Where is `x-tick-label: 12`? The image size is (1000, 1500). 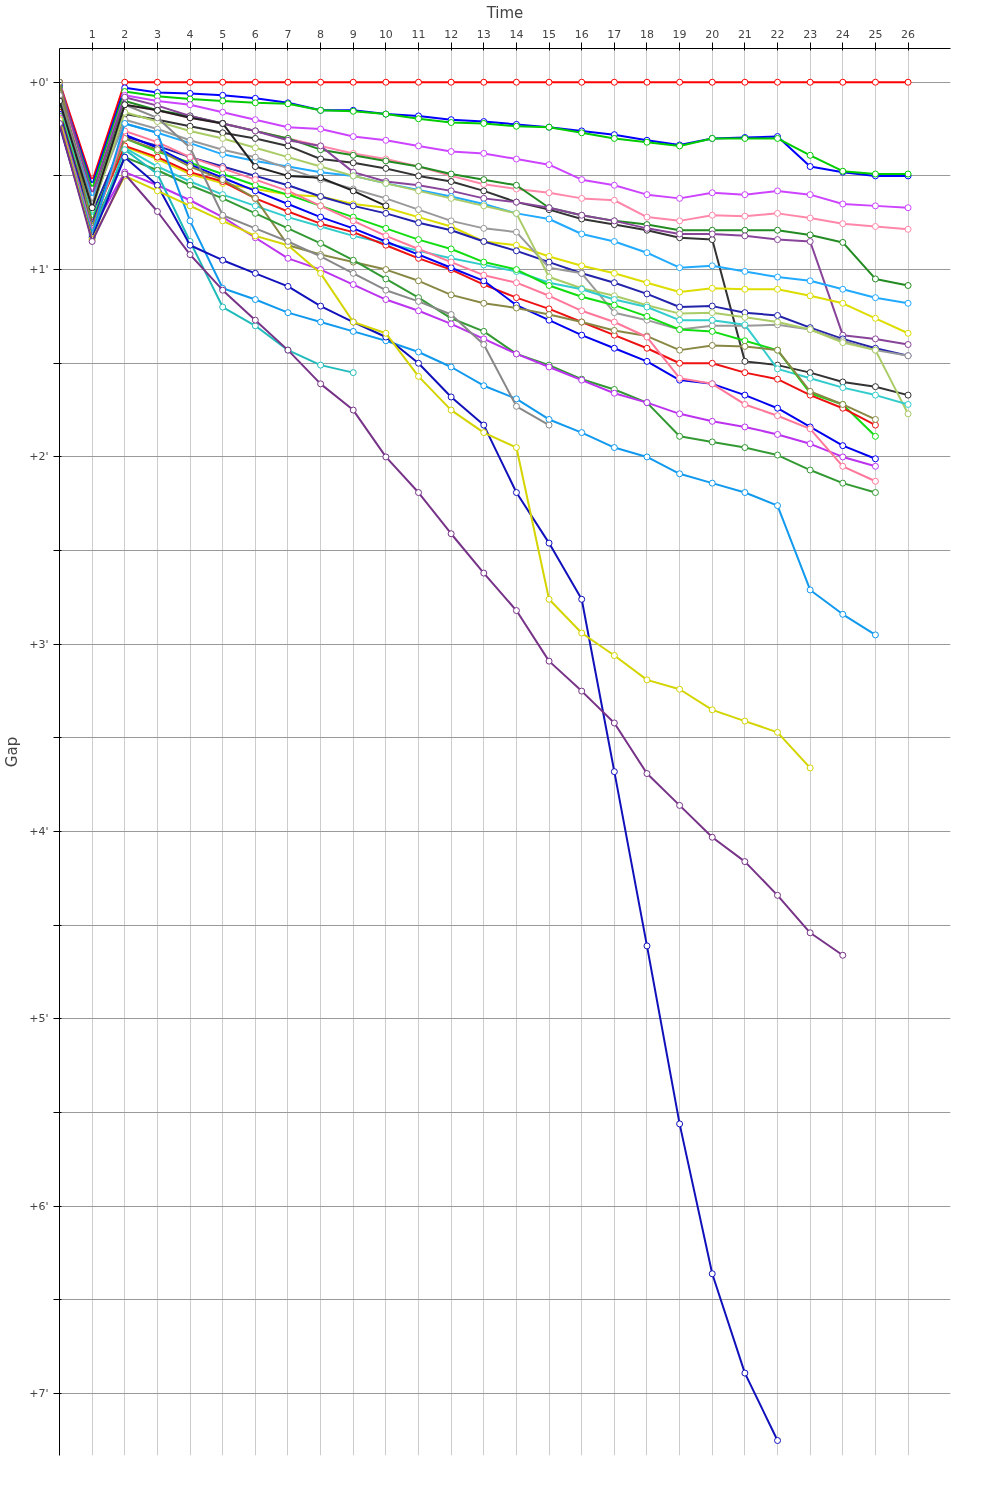
x-tick-label: 12 is located at coordinates (451, 34).